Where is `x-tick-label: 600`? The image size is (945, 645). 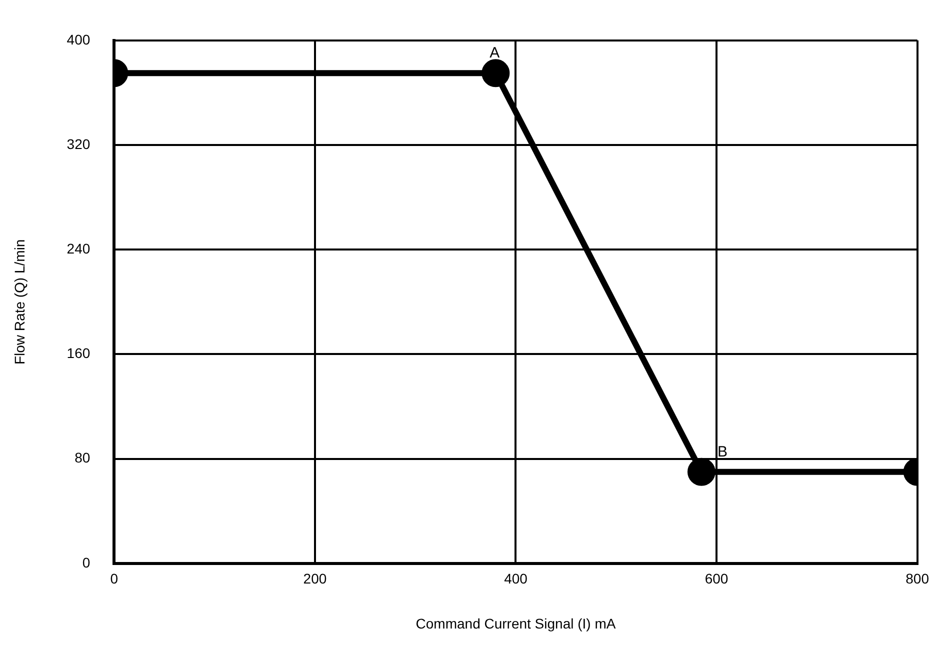
x-tick-label: 600 is located at coordinates (716, 578).